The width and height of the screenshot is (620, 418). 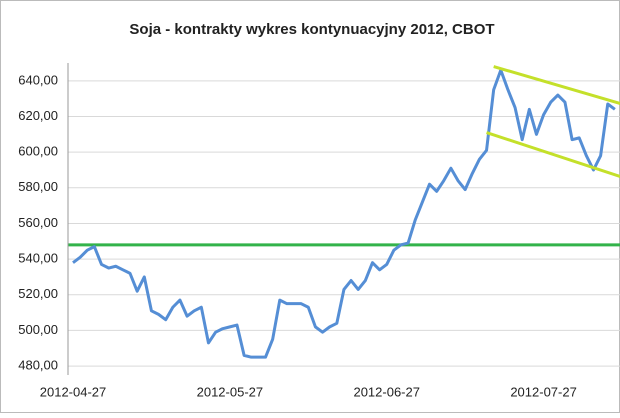 What do you see at coordinates (543, 391) in the screenshot?
I see `x-tick-label: 2012-07-27` at bounding box center [543, 391].